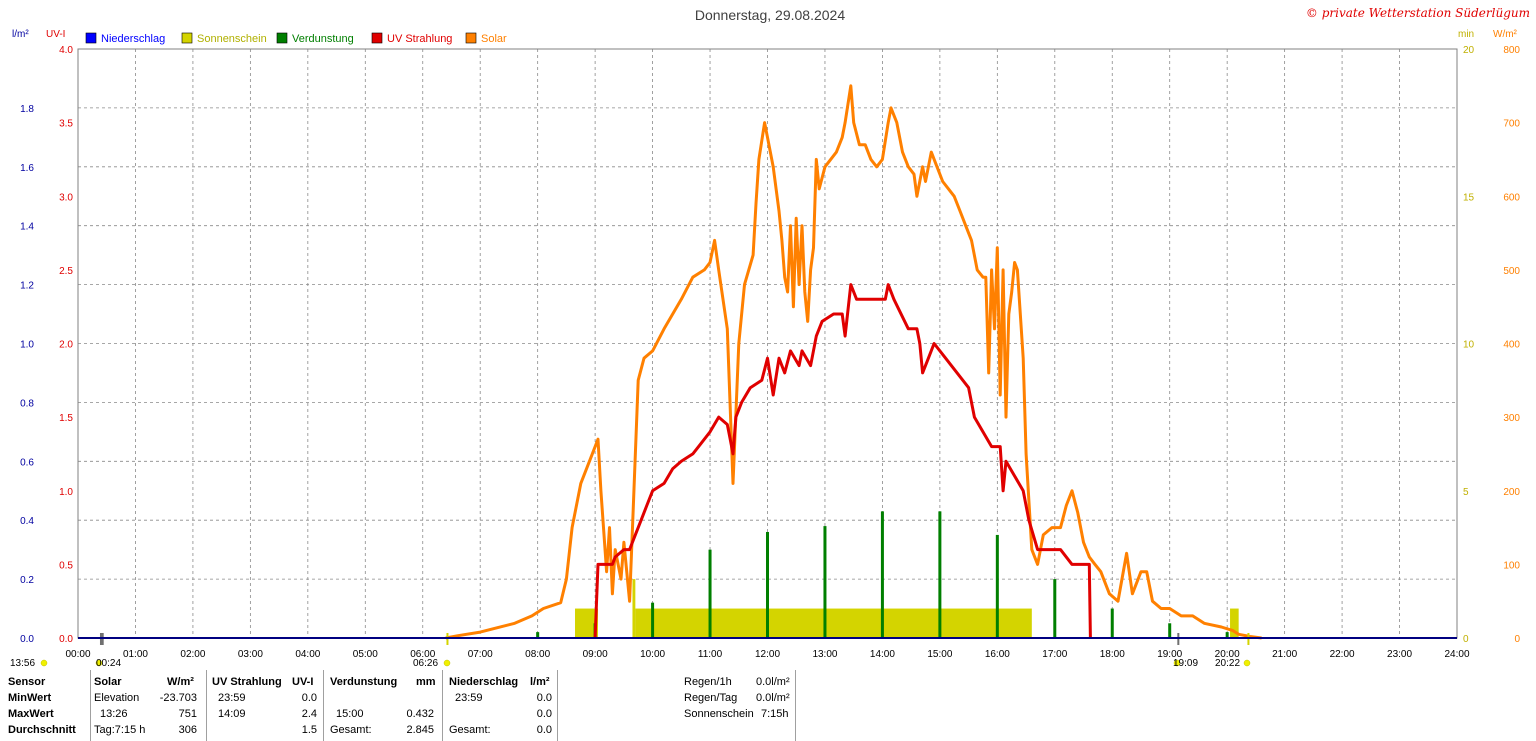 This screenshot has height=741, width=1536. What do you see at coordinates (882, 654) in the screenshot?
I see `x-tick-label: 14:00` at bounding box center [882, 654].